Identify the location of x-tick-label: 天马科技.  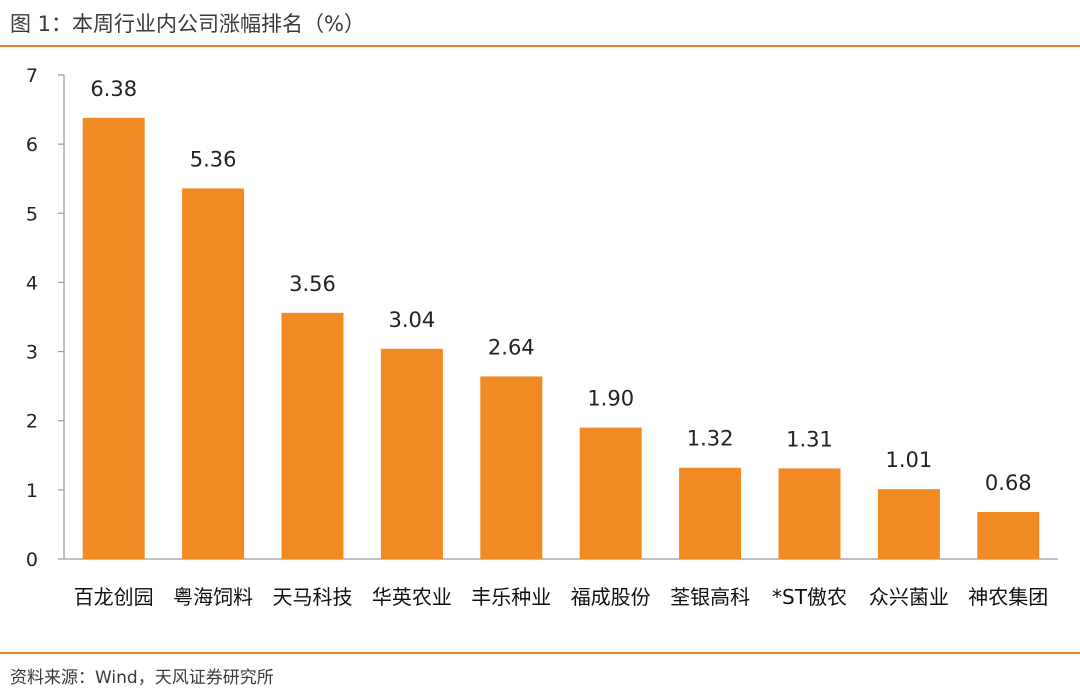
(313, 597).